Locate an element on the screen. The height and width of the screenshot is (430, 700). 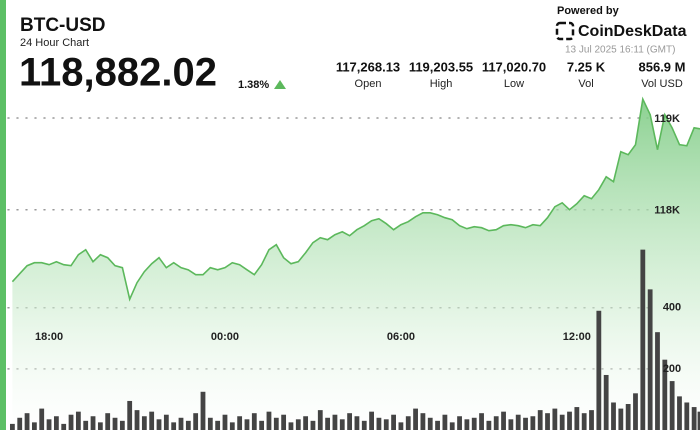
change: 1.38% is located at coordinates (253, 85).